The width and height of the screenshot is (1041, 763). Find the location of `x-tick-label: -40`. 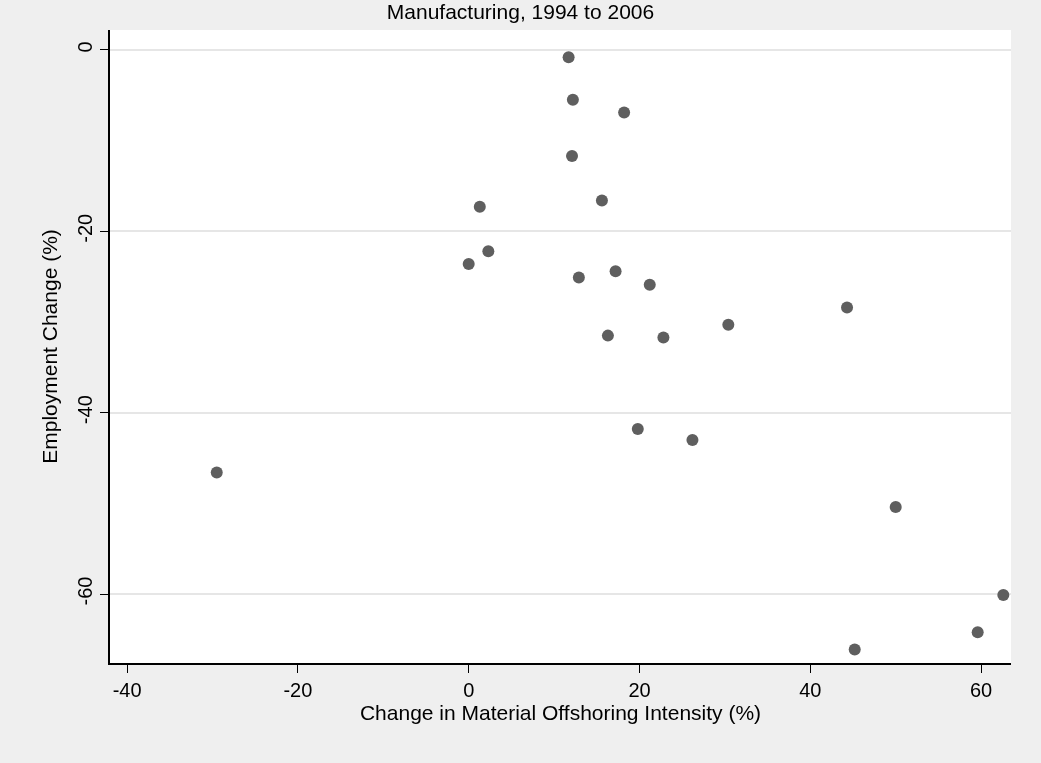

x-tick-label: -40 is located at coordinates (127, 690).